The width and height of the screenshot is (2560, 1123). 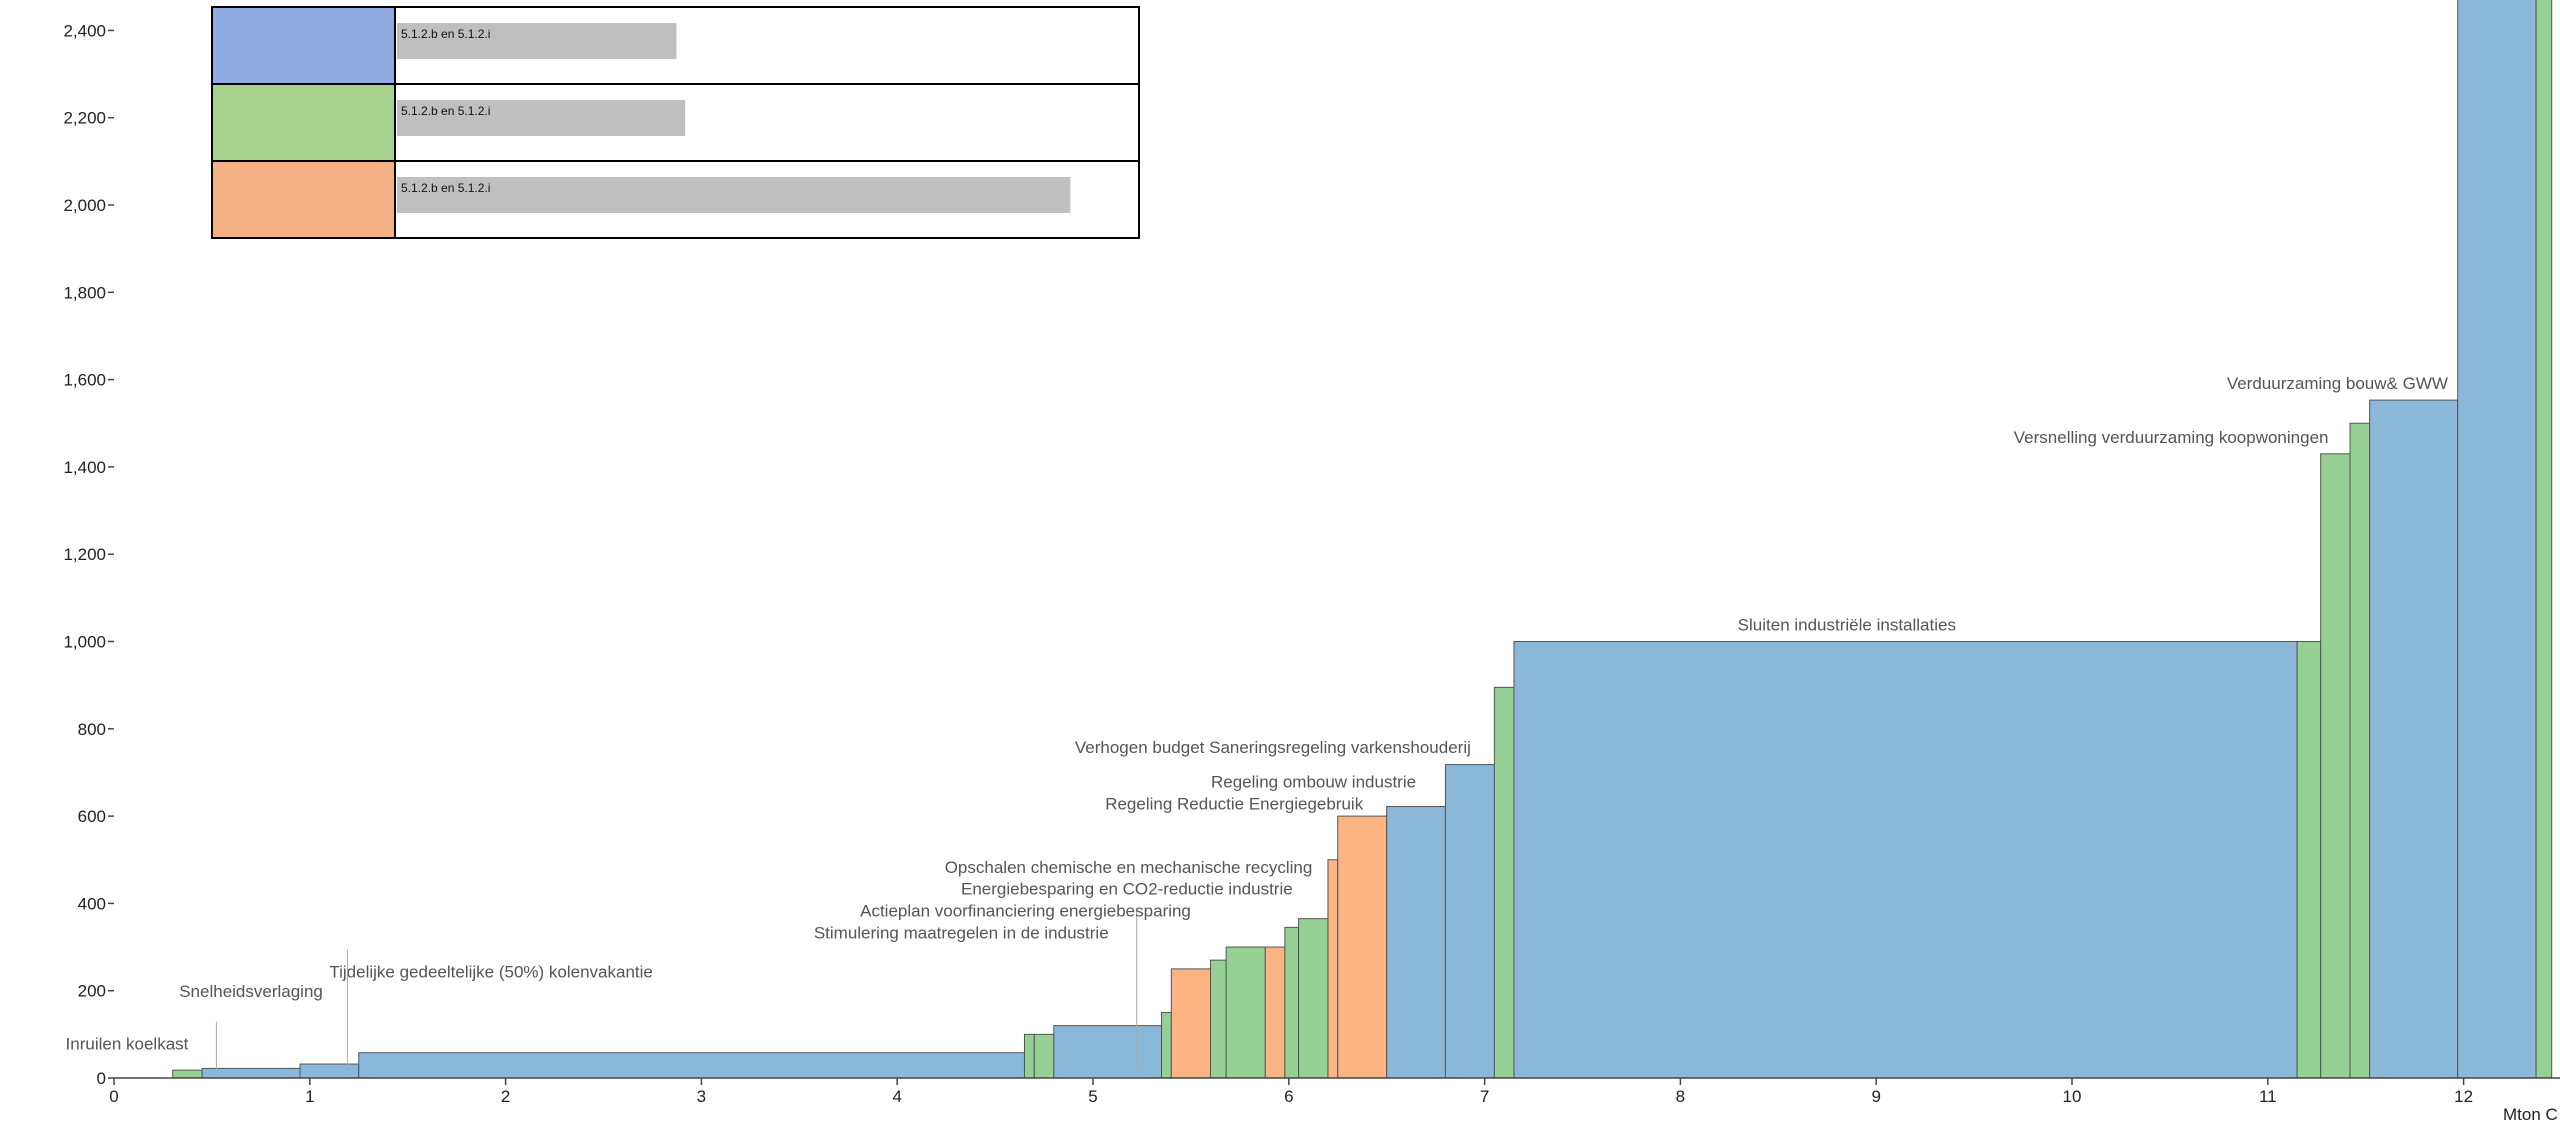 I want to click on y-tick-label-1400: 1,400, so click(x=84, y=467).